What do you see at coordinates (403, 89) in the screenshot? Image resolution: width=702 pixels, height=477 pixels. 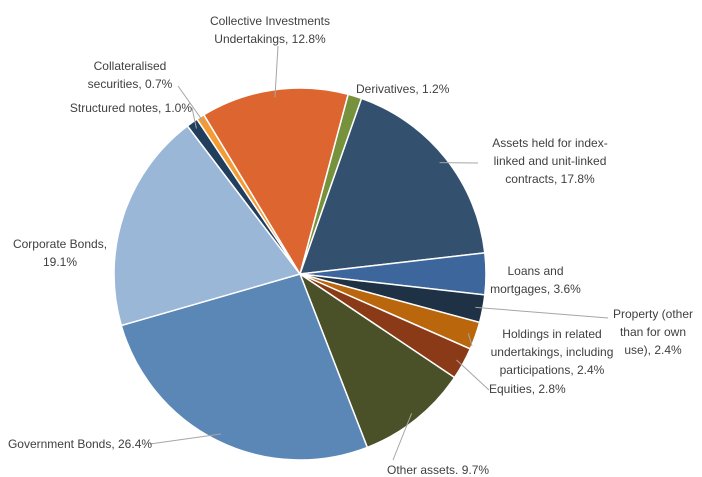 I see `data-label: Derivatives, 1.2%` at bounding box center [403, 89].